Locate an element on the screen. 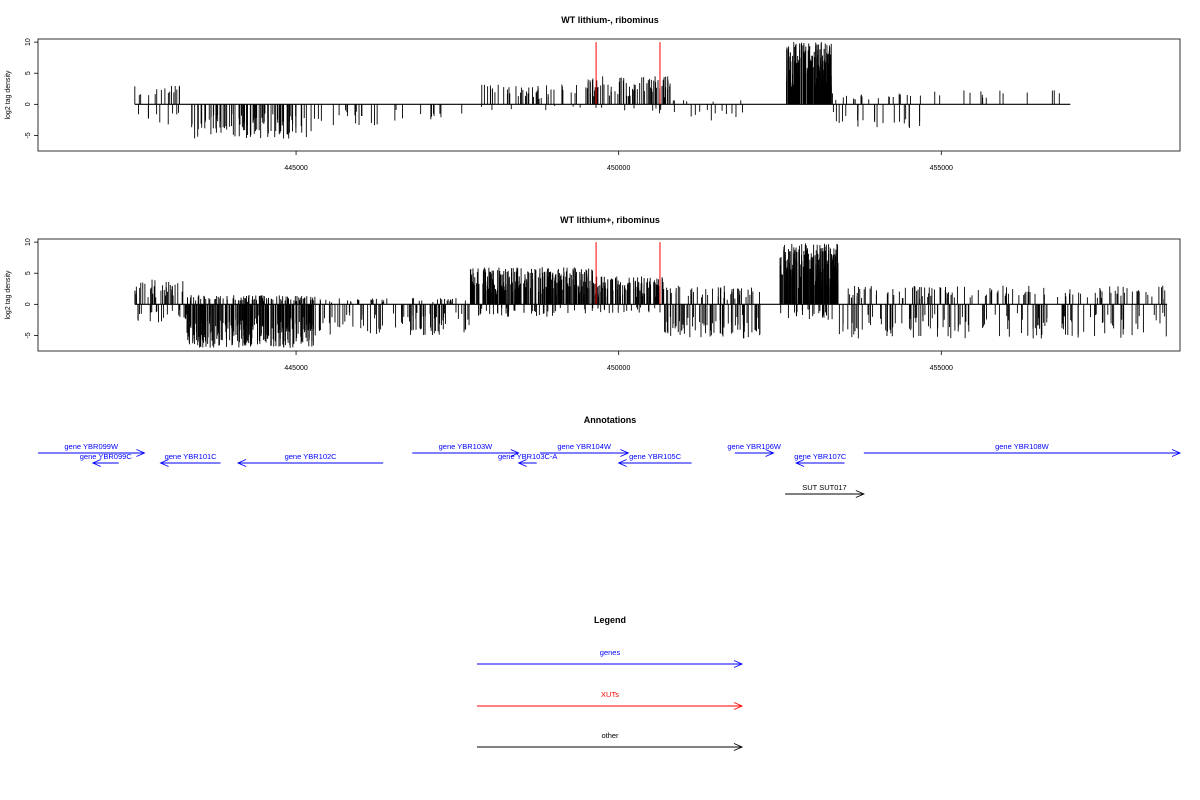 This screenshot has height=800, width=1200. track-title: WT lithium+, ribominus is located at coordinates (610, 220).